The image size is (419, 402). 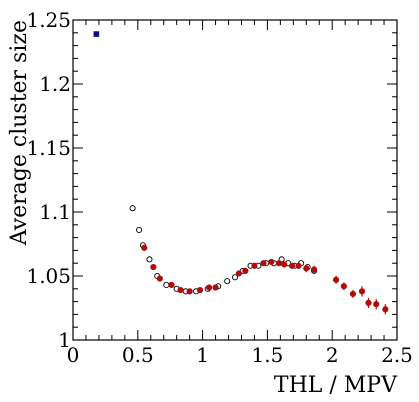 I want to click on series-filled-square, so click(x=96, y=34).